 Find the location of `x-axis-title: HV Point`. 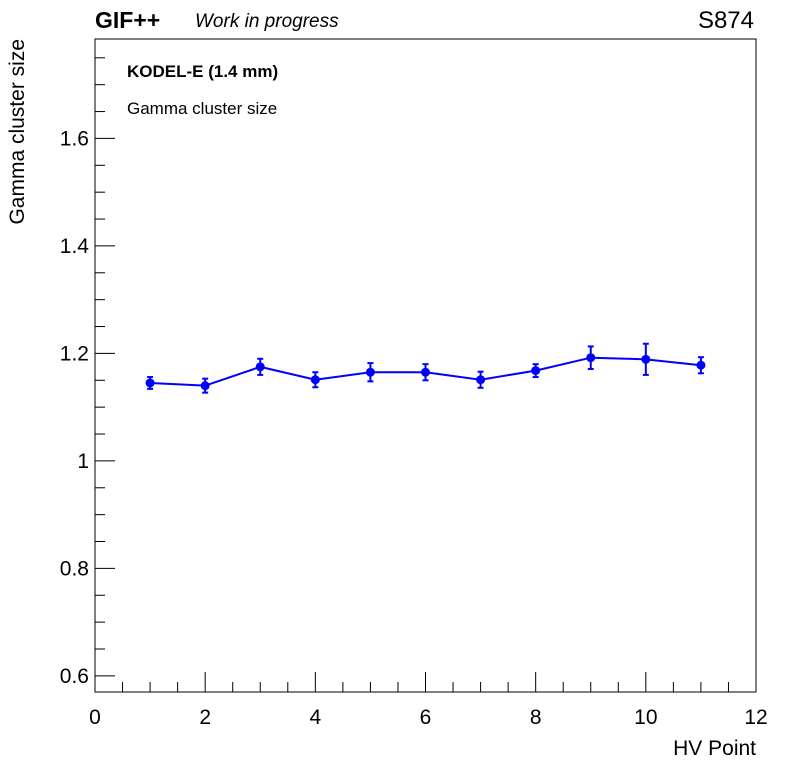

x-axis-title: HV Point is located at coordinates (714, 748).